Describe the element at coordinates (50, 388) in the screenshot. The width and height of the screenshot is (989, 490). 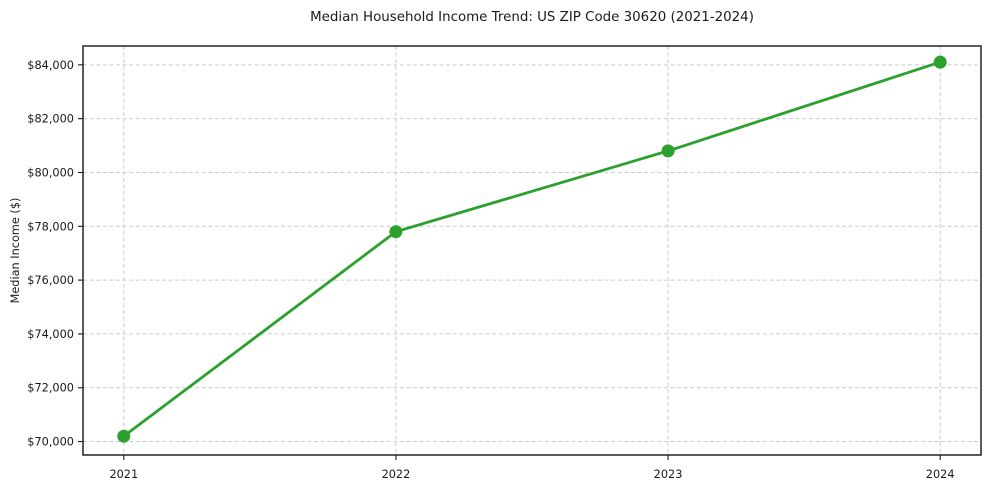
I see `y-tick-label: $72,000` at that location.